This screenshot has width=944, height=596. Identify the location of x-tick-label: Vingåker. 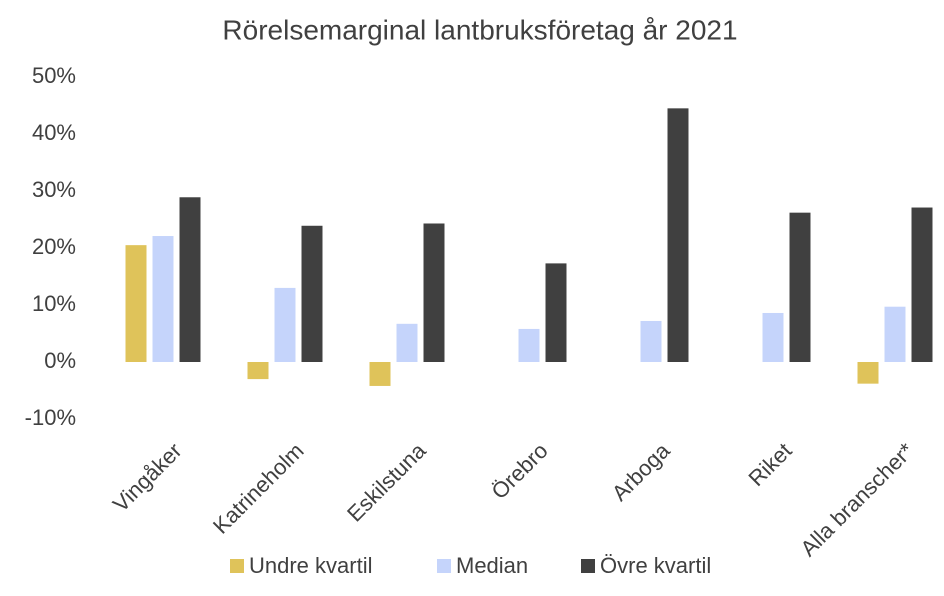
(147, 477).